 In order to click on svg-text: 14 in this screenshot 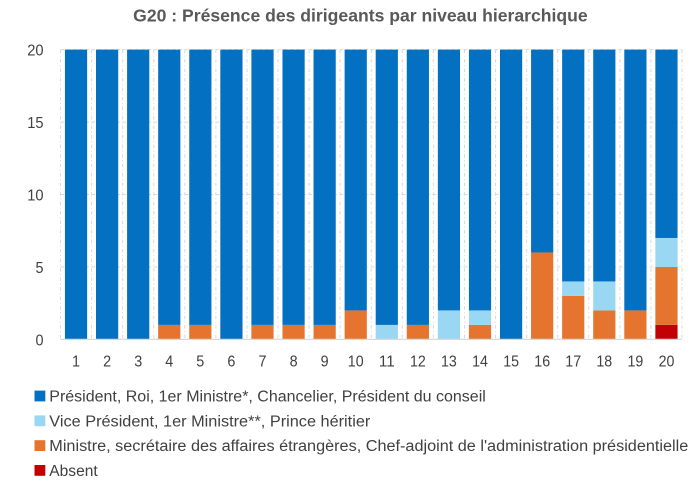, I will do `click(480, 362)`.